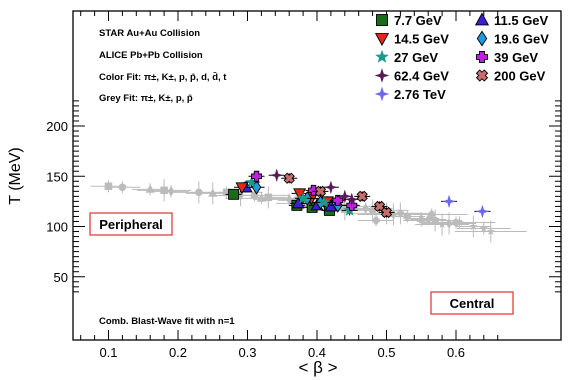  What do you see at coordinates (317, 367) in the screenshot?
I see `x-axis-label: < β >` at bounding box center [317, 367].